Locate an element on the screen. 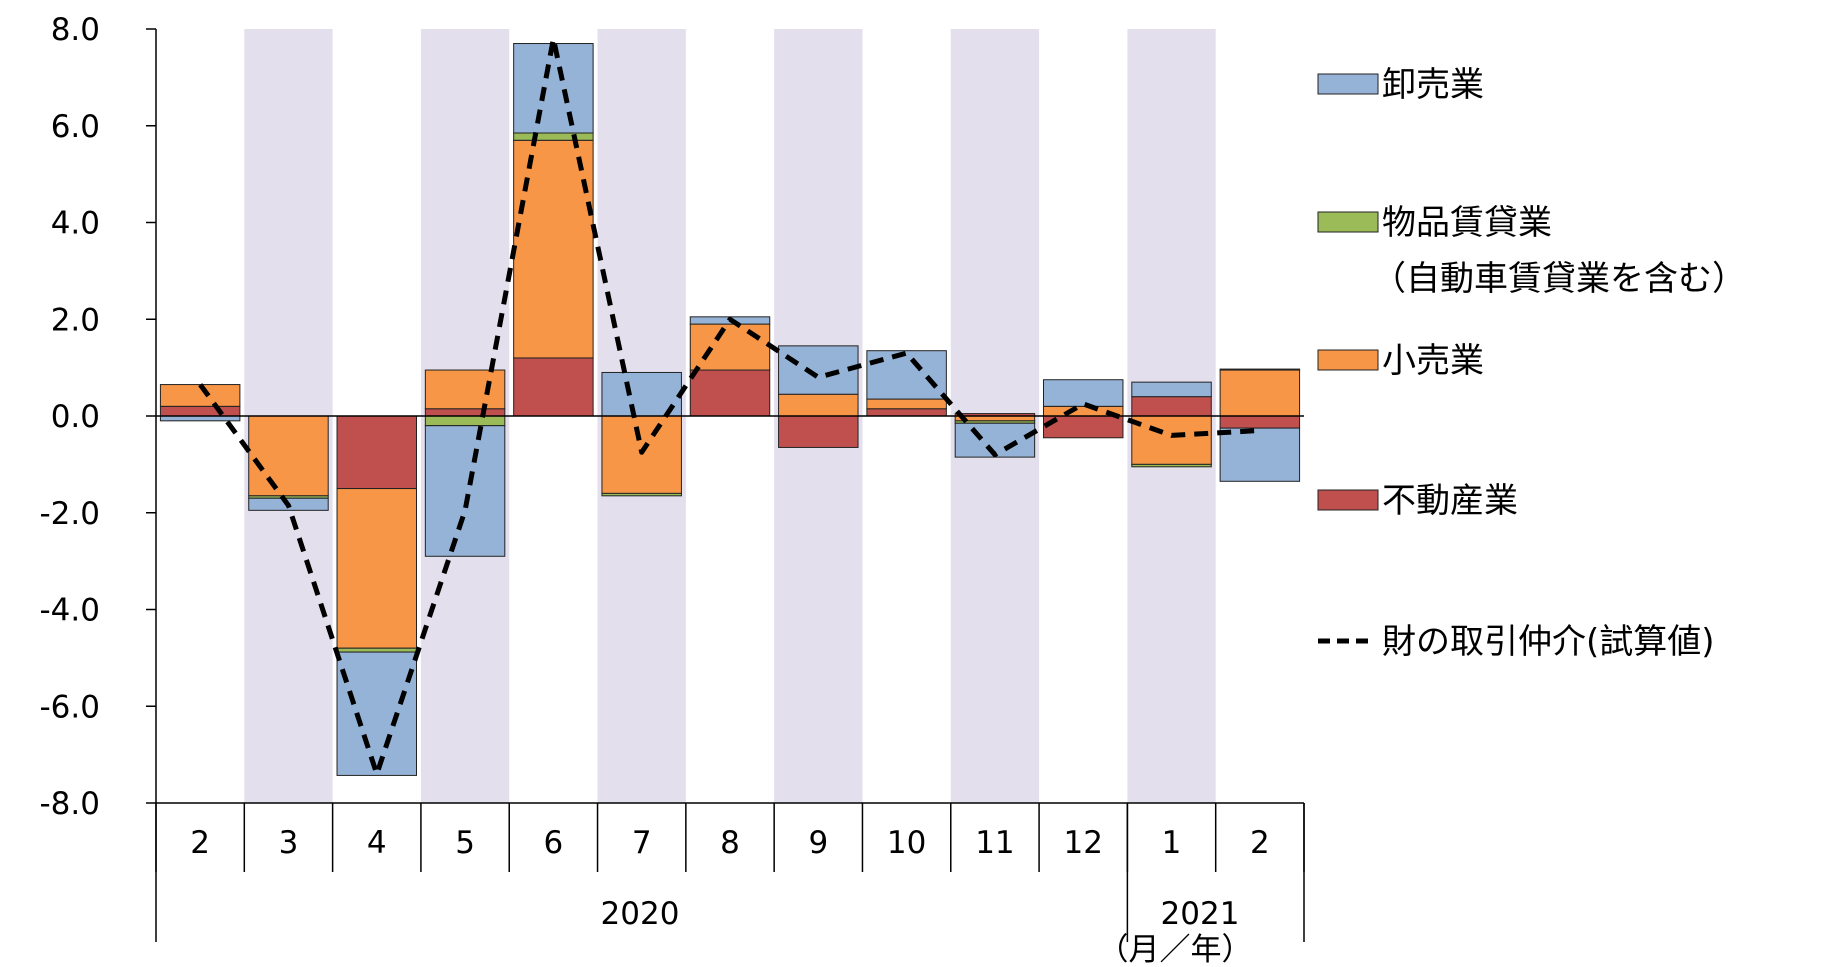  y-tick-label-3: 2.0 is located at coordinates (75, 320).